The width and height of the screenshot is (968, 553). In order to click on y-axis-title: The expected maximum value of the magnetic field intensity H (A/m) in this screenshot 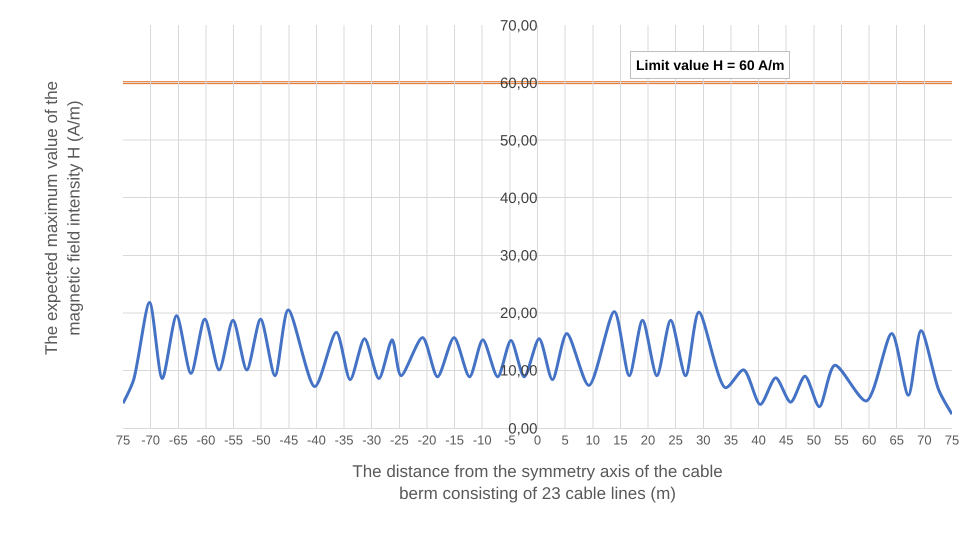, I will do `click(63, 218)`.